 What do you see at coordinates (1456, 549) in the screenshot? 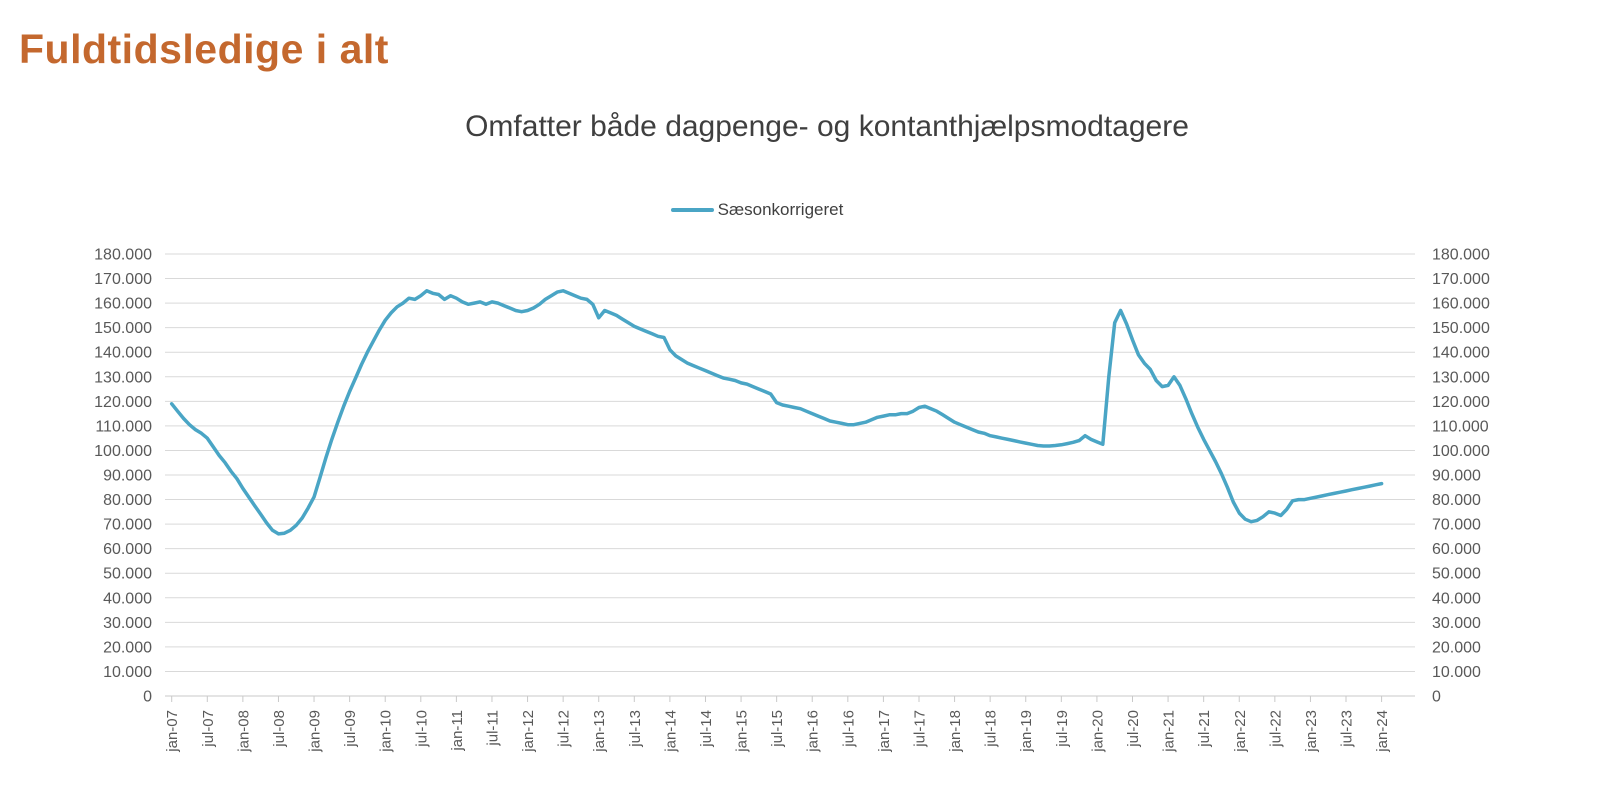
I see `y-axis-label-right: 60.000` at bounding box center [1456, 549].